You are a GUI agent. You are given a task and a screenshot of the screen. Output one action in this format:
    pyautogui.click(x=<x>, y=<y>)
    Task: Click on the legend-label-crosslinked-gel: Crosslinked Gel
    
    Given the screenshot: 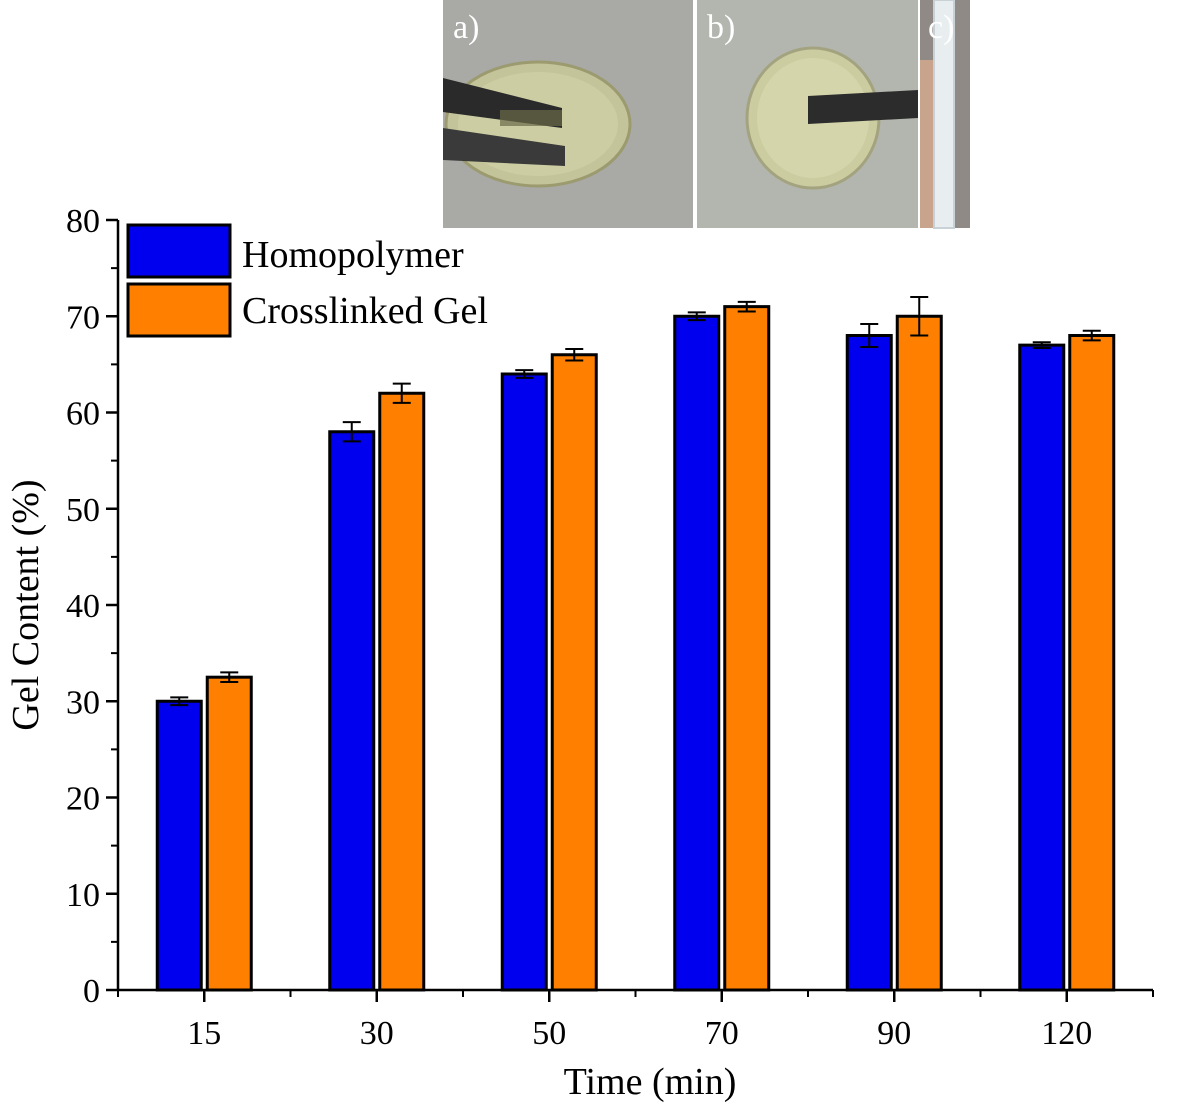 What is the action you would take?
    pyautogui.click(x=365, y=311)
    